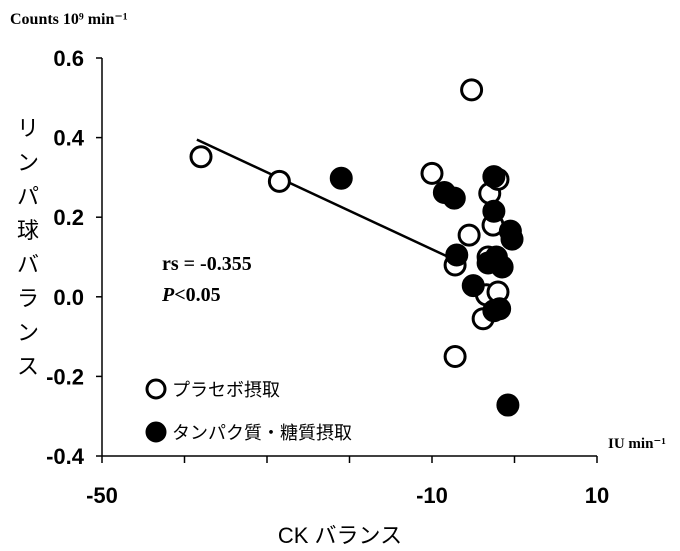 The height and width of the screenshot is (551, 680). I want to click on x-tick-label: -10, so click(432, 495).